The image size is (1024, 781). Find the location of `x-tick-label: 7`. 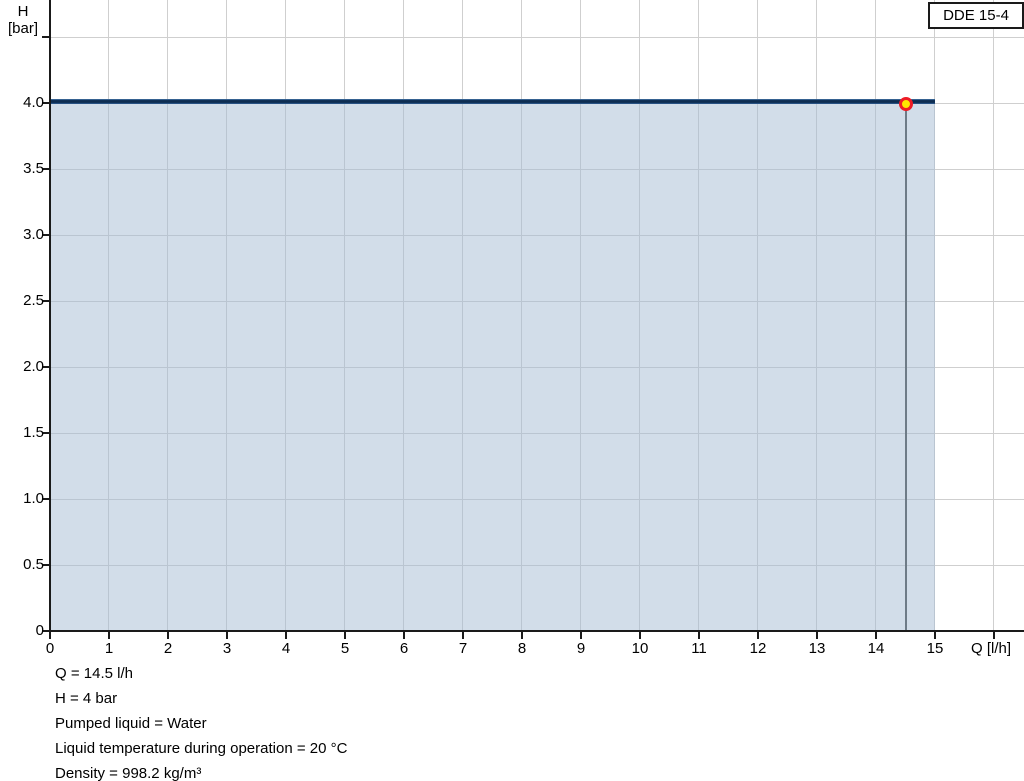

x-tick-label: 7 is located at coordinates (463, 648).